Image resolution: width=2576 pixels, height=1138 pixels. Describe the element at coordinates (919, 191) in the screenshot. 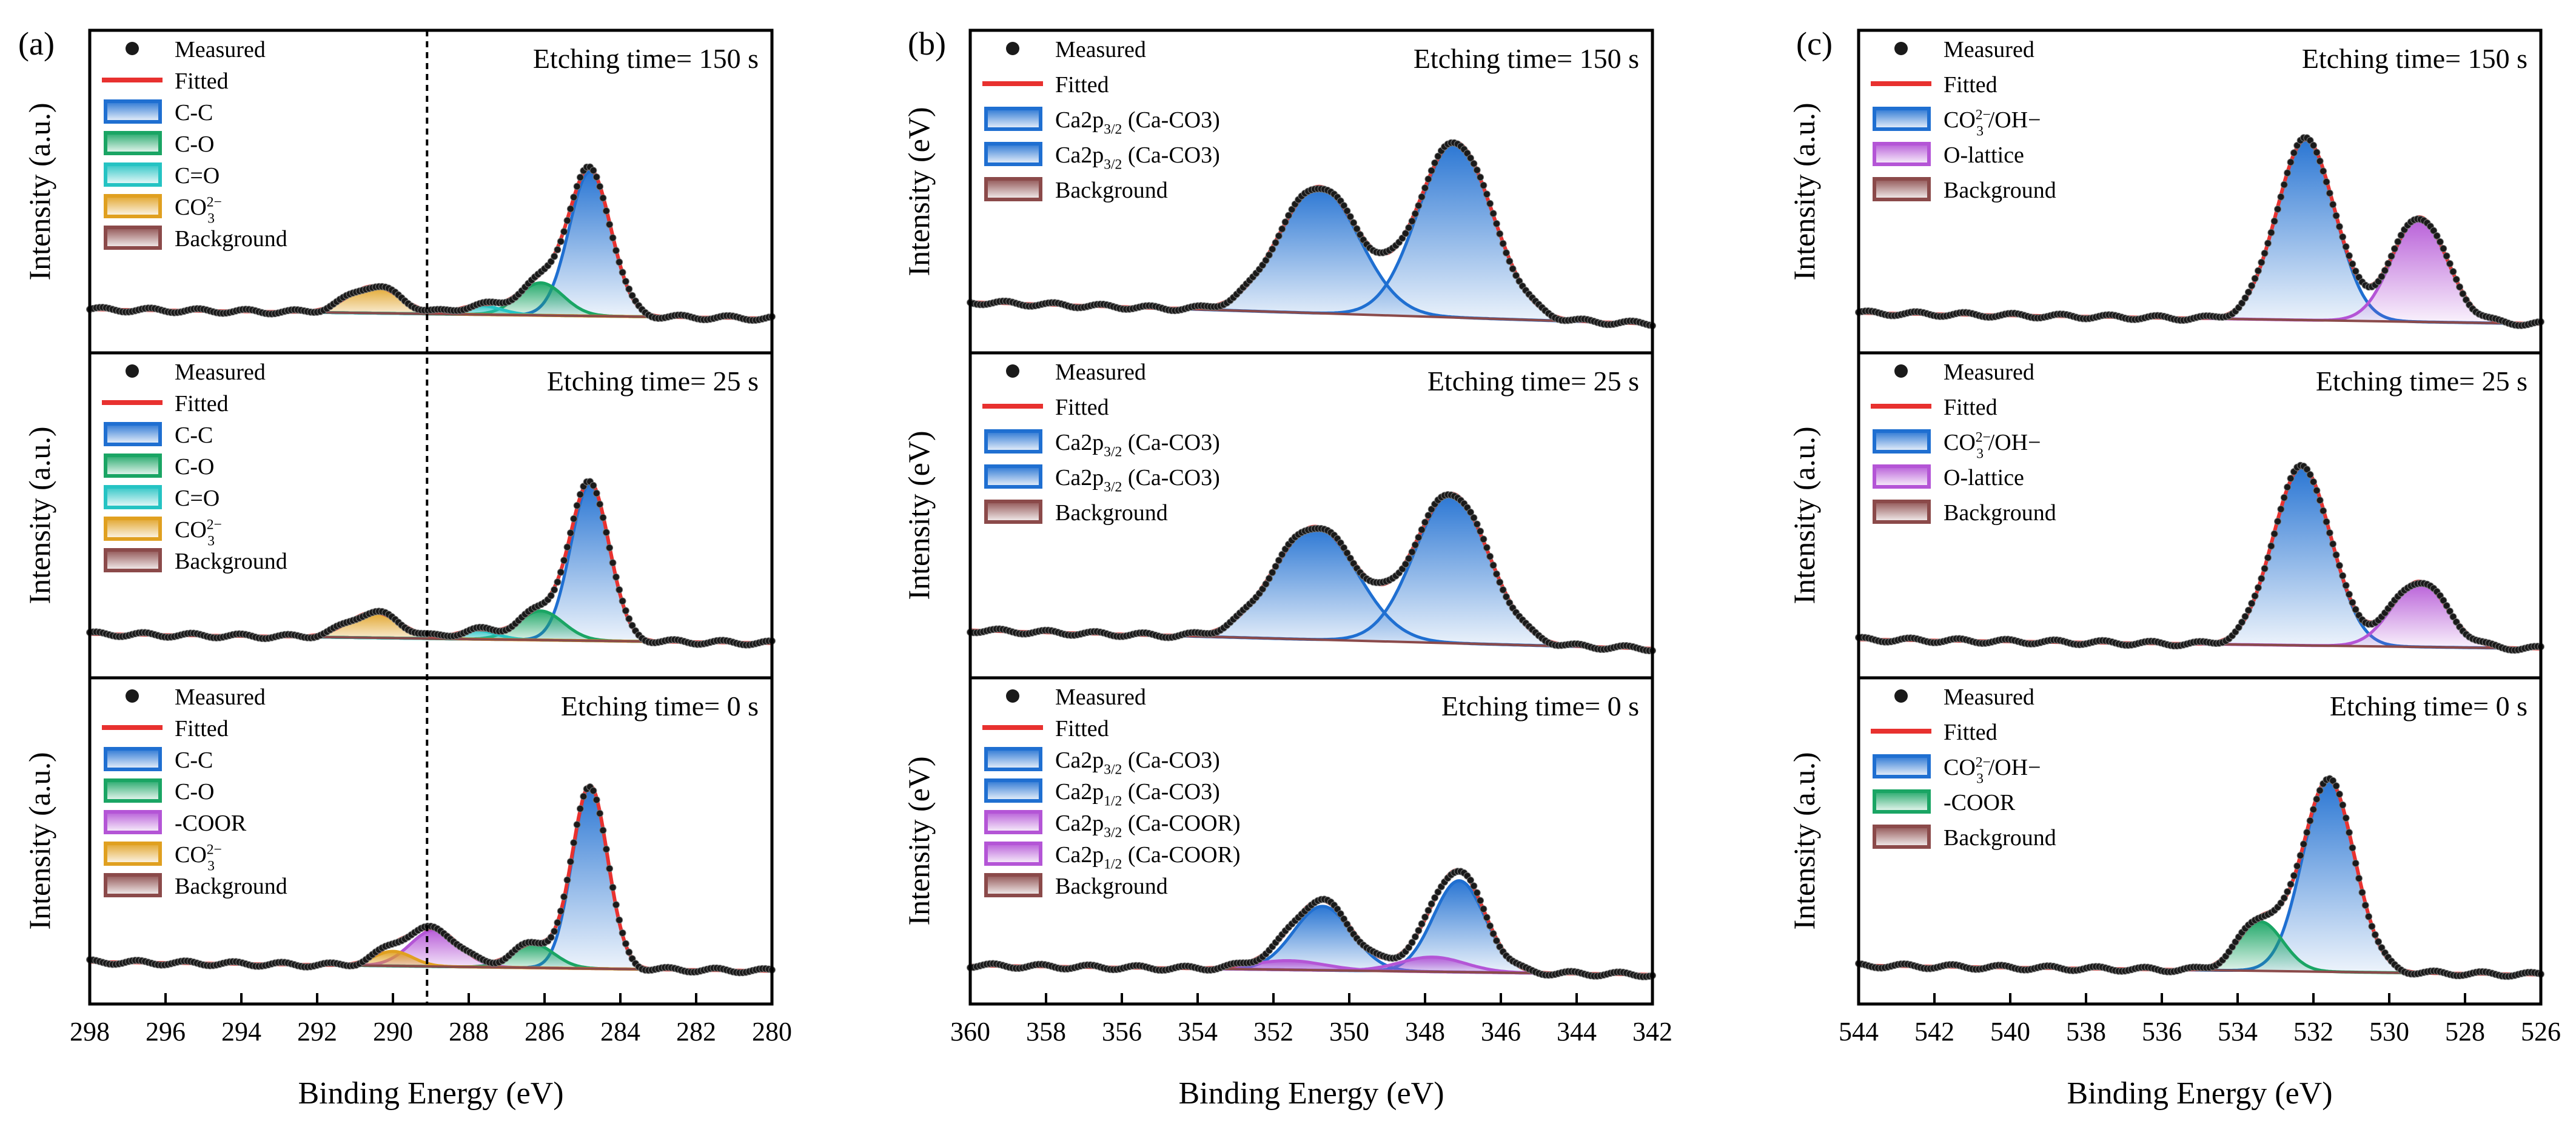

I see `y-axis-label-text: Intensity (eV)` at that location.